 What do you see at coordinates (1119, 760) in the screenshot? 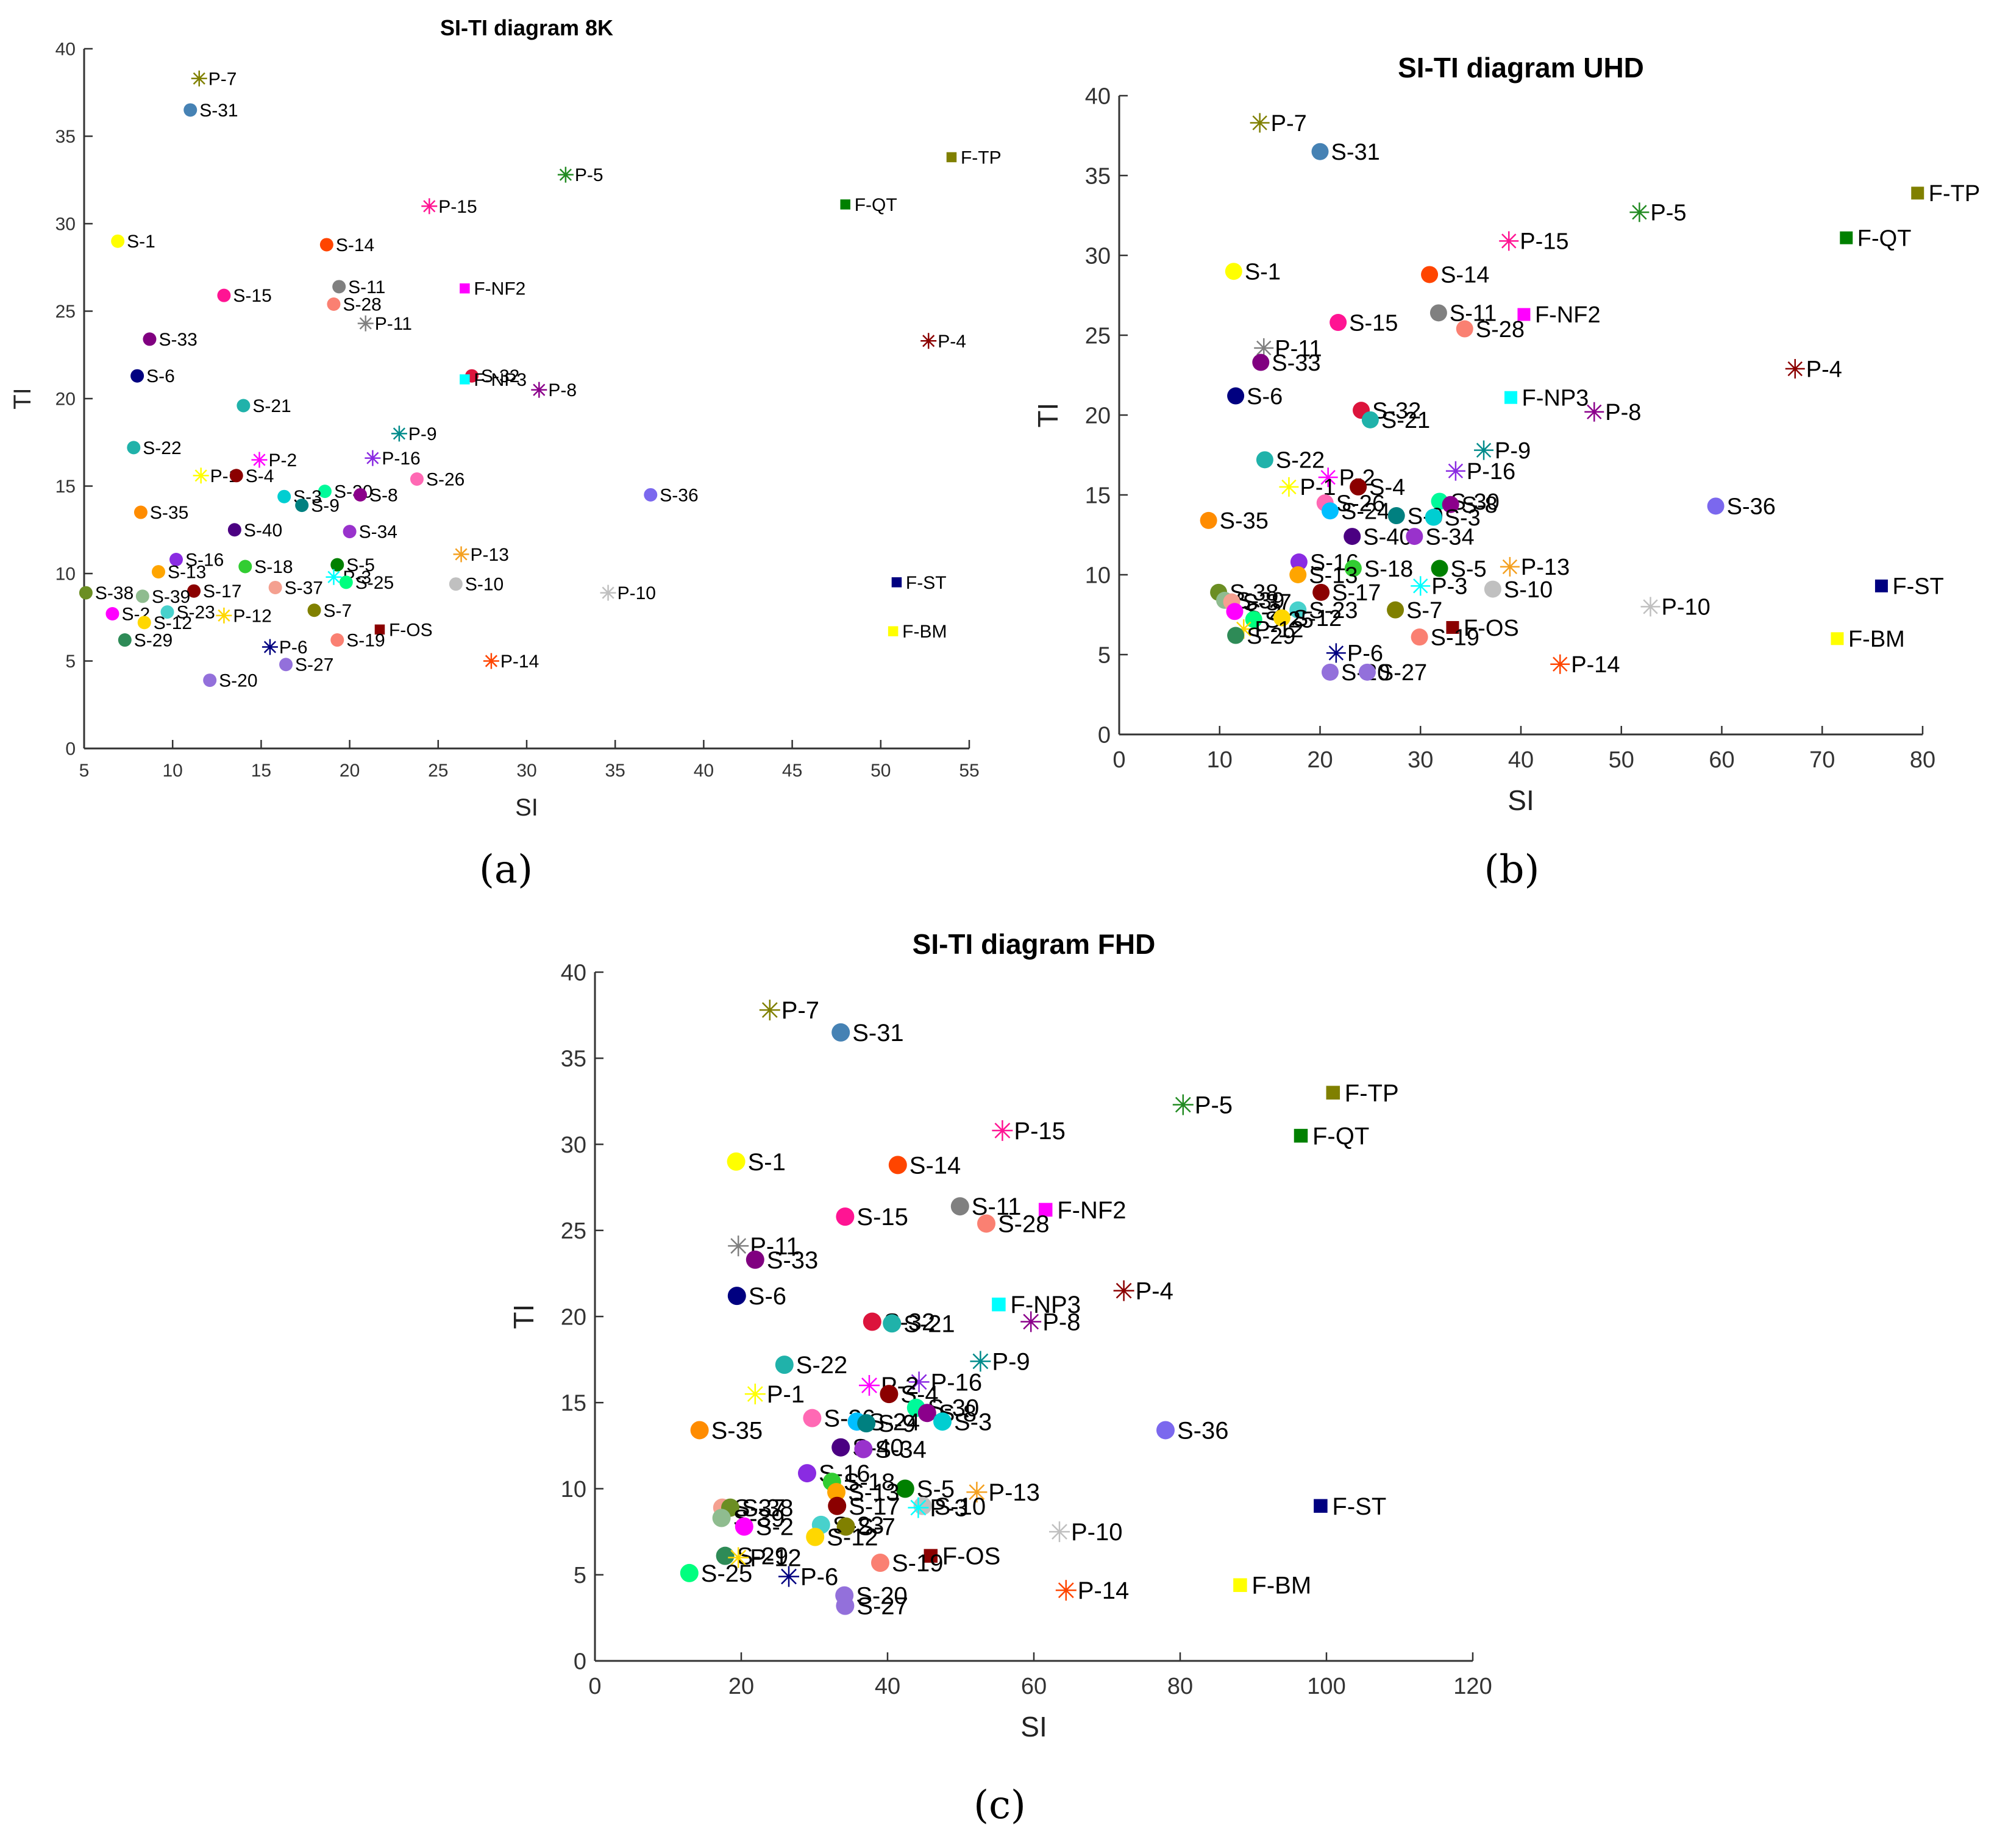
I see `x-tick-label: 0` at bounding box center [1119, 760].